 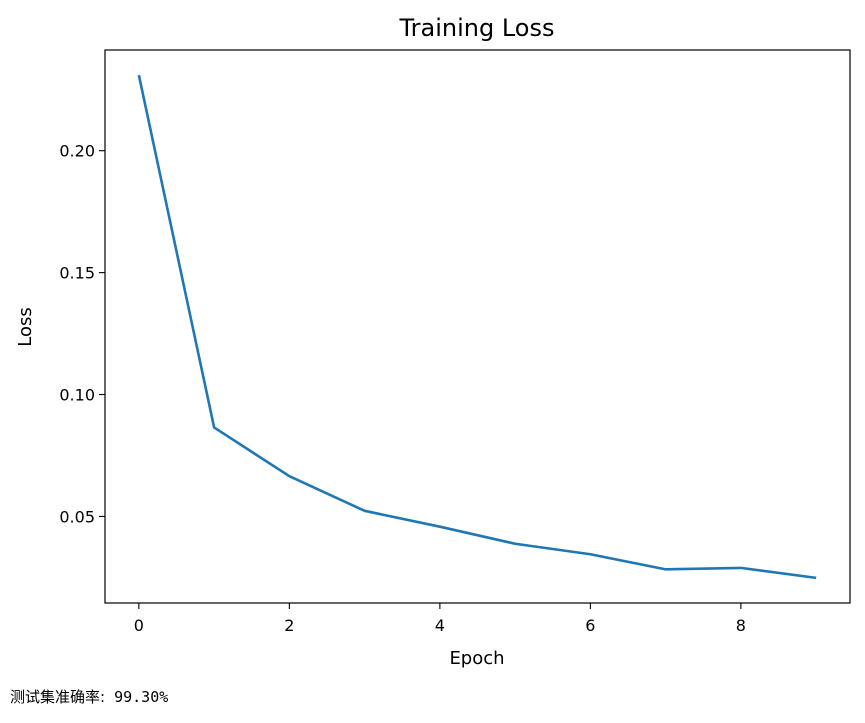 What do you see at coordinates (25, 326) in the screenshot?
I see `y-axis-label: Loss` at bounding box center [25, 326].